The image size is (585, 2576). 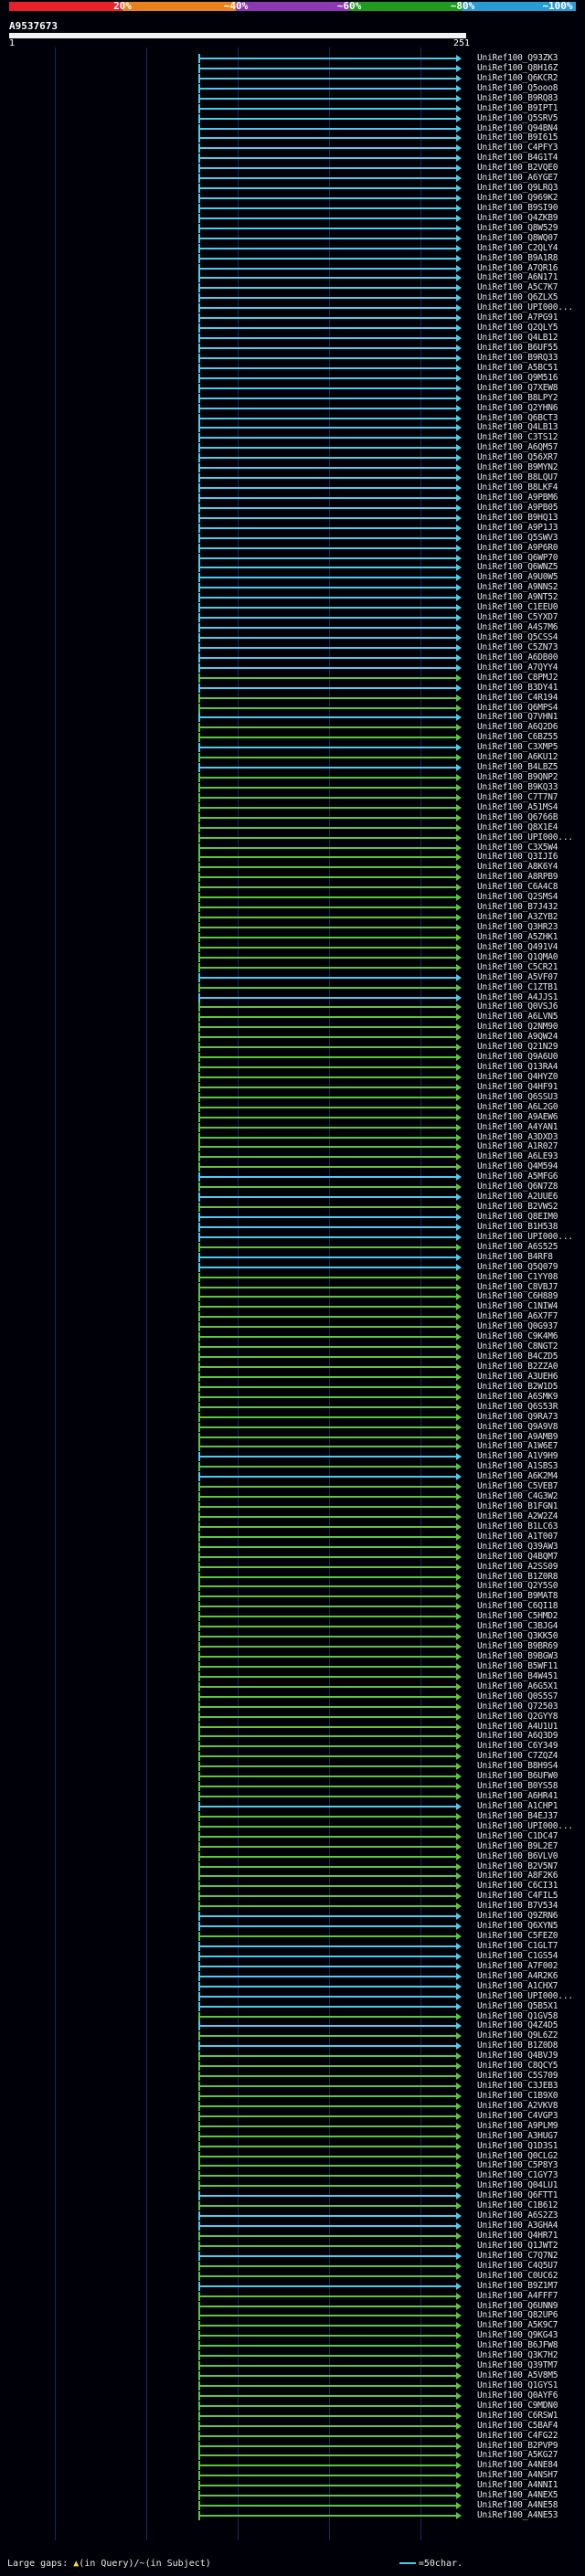 I want to click on hit-label: UniRef100_C4VGP3, so click(x=517, y=2115).